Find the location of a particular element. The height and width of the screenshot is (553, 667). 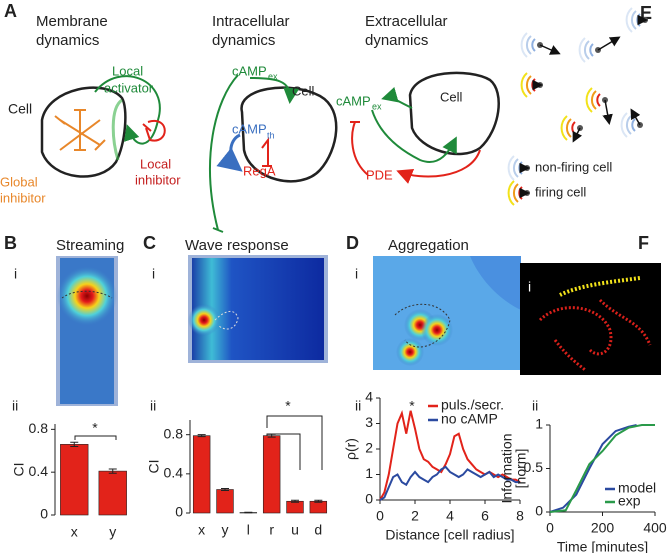

panel-title: Extracellular is located at coordinates (406, 21).